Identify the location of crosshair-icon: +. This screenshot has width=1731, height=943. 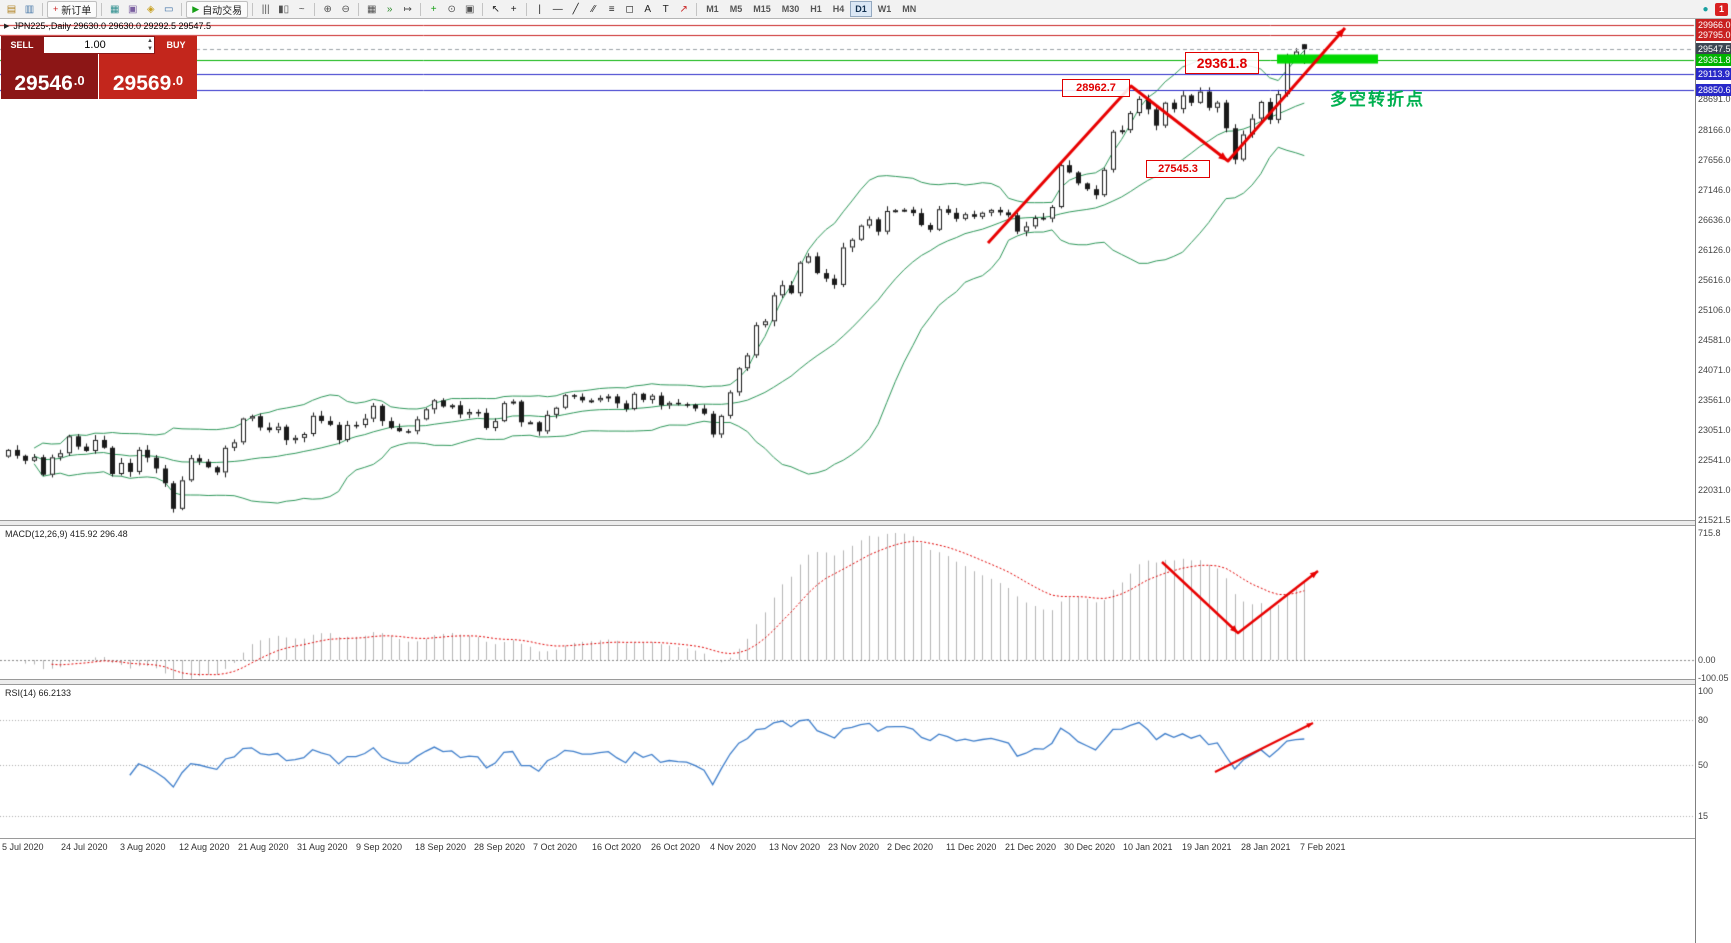
(513, 9).